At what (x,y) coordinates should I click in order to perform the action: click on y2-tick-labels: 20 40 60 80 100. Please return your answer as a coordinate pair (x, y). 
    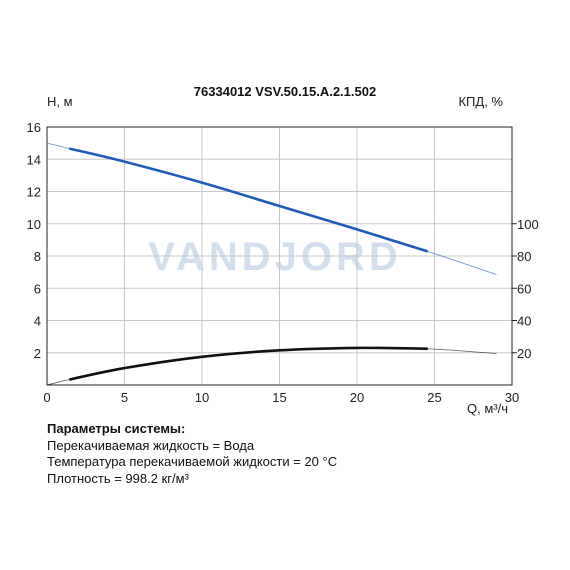
    Looking at the image, I should click on (525, 289).